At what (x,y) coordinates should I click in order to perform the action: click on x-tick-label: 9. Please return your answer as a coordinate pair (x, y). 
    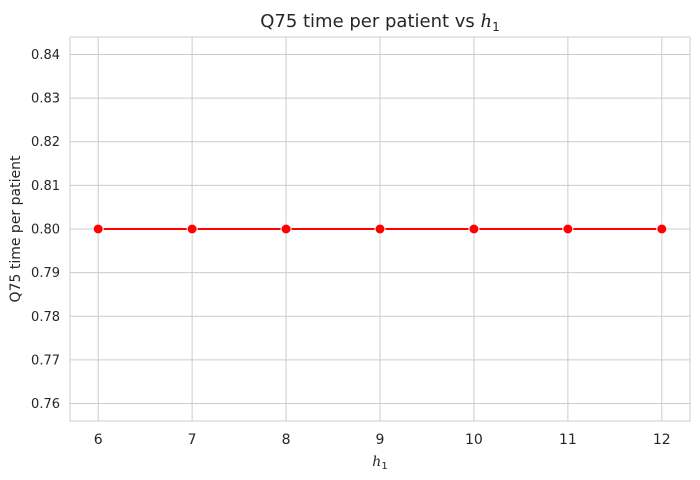
    Looking at the image, I should click on (380, 440).